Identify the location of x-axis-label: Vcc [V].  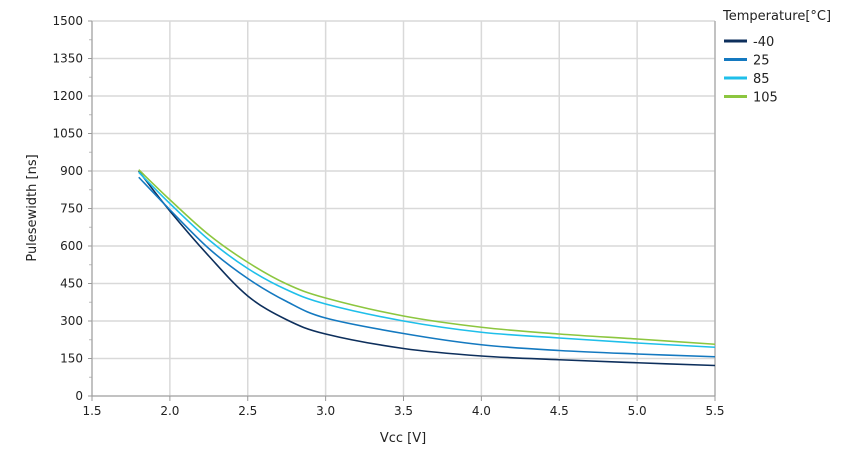
(403, 438).